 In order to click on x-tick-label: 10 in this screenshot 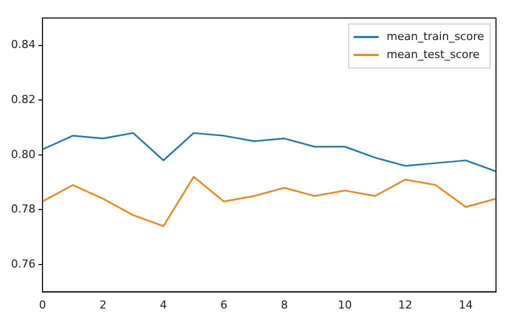, I will do `click(345, 305)`.